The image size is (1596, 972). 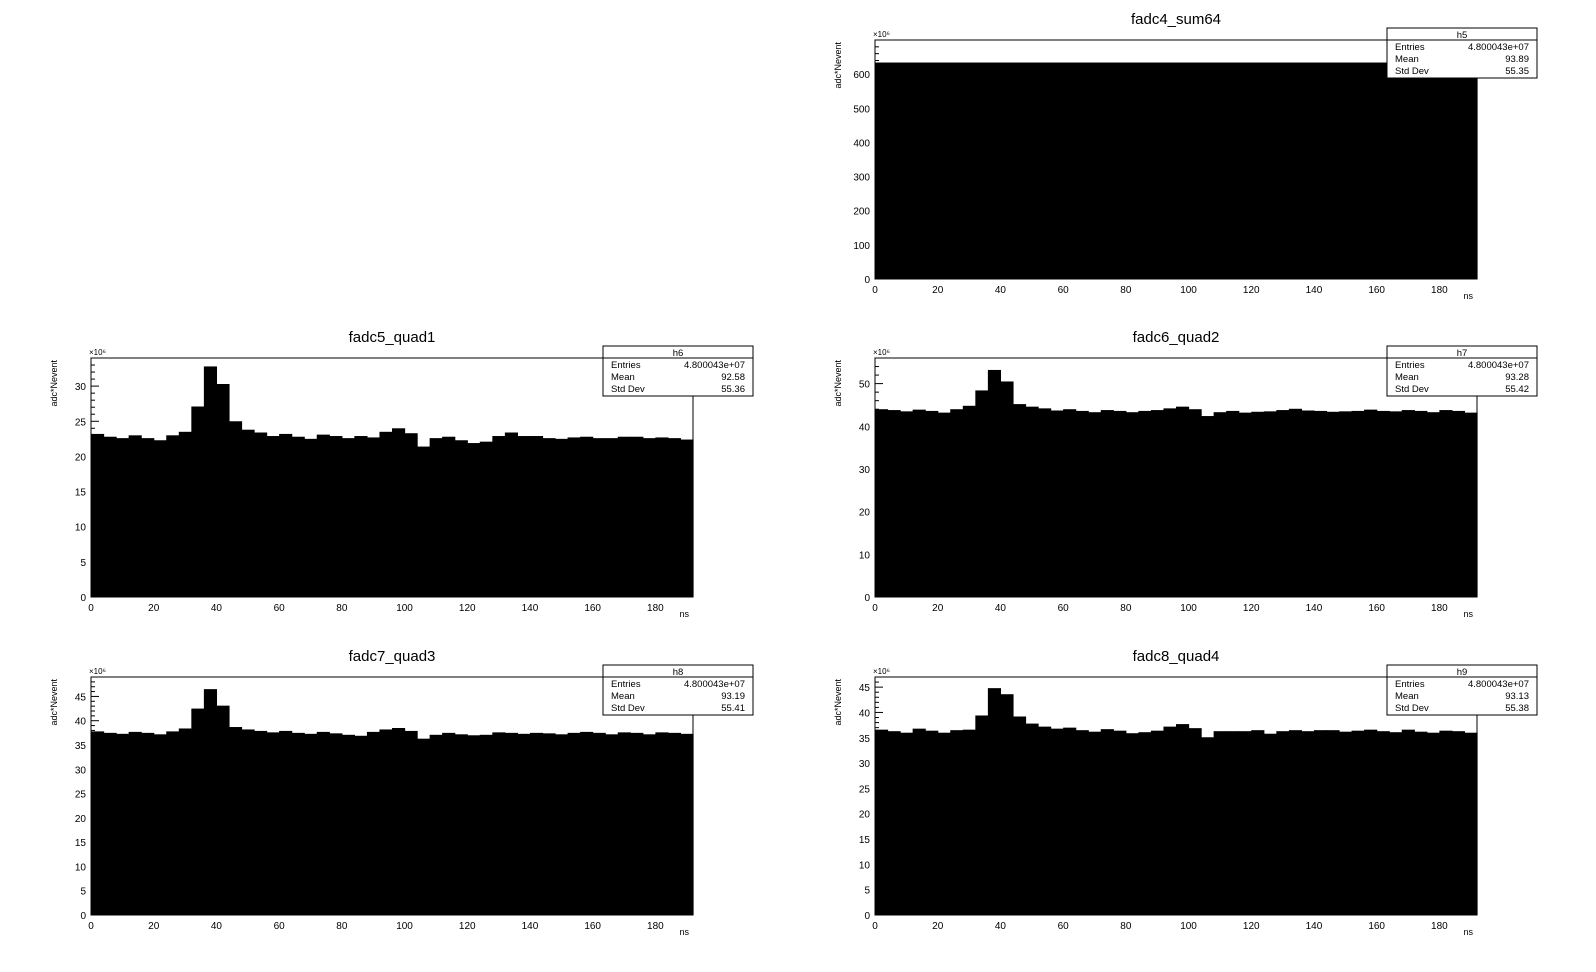 I want to click on y-tick-label: 35, so click(x=81, y=746).